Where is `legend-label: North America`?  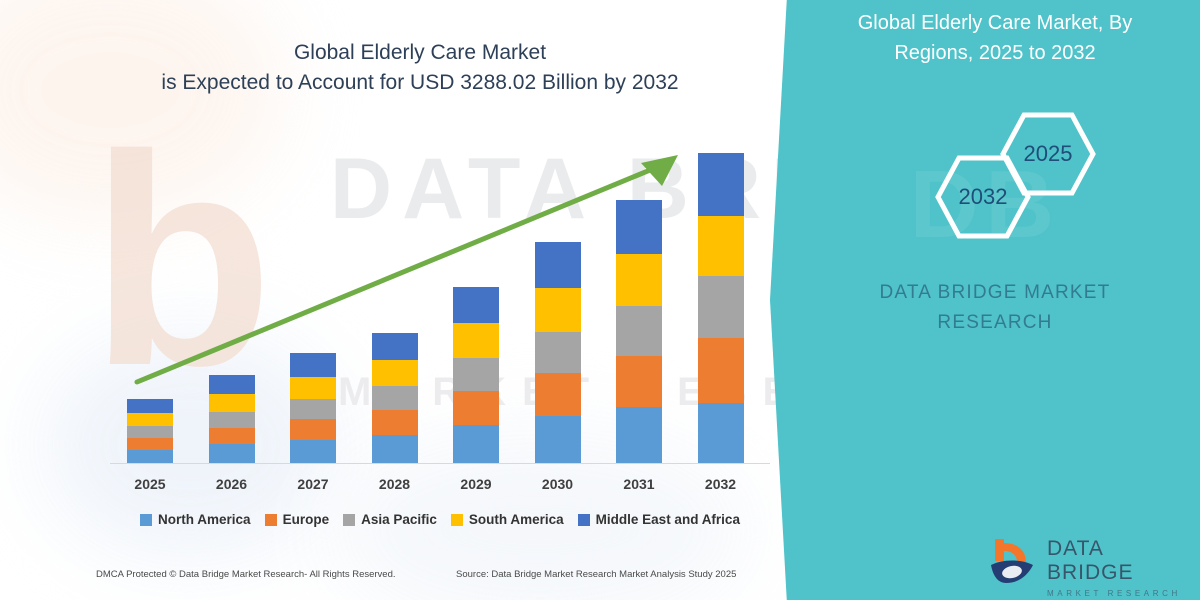 legend-label: North America is located at coordinates (204, 519).